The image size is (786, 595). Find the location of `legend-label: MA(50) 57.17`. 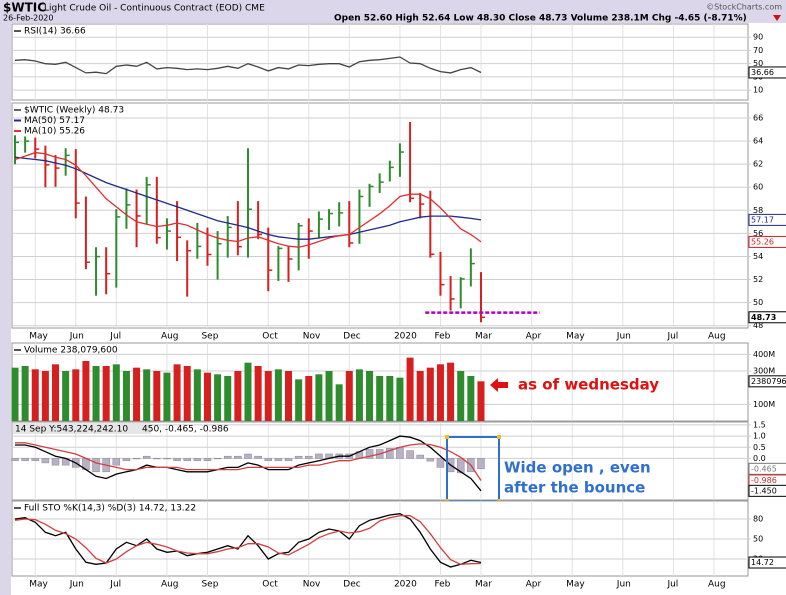

legend-label: MA(50) 57.17 is located at coordinates (54, 121).